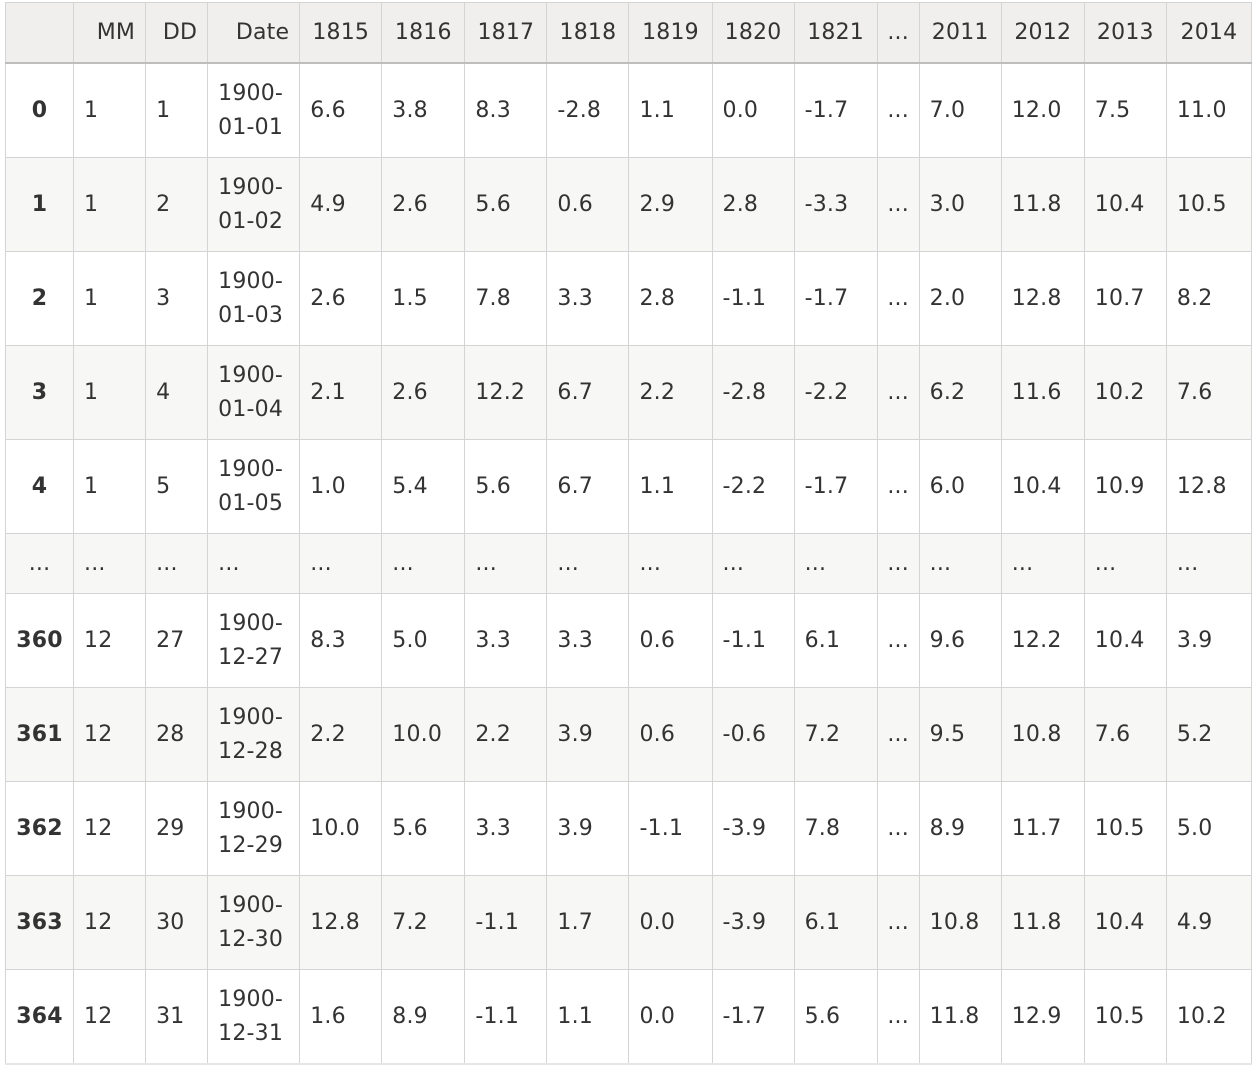 This screenshot has height=1066, width=1252. What do you see at coordinates (1042, 392) in the screenshot?
I see `table-cell: 11.6` at bounding box center [1042, 392].